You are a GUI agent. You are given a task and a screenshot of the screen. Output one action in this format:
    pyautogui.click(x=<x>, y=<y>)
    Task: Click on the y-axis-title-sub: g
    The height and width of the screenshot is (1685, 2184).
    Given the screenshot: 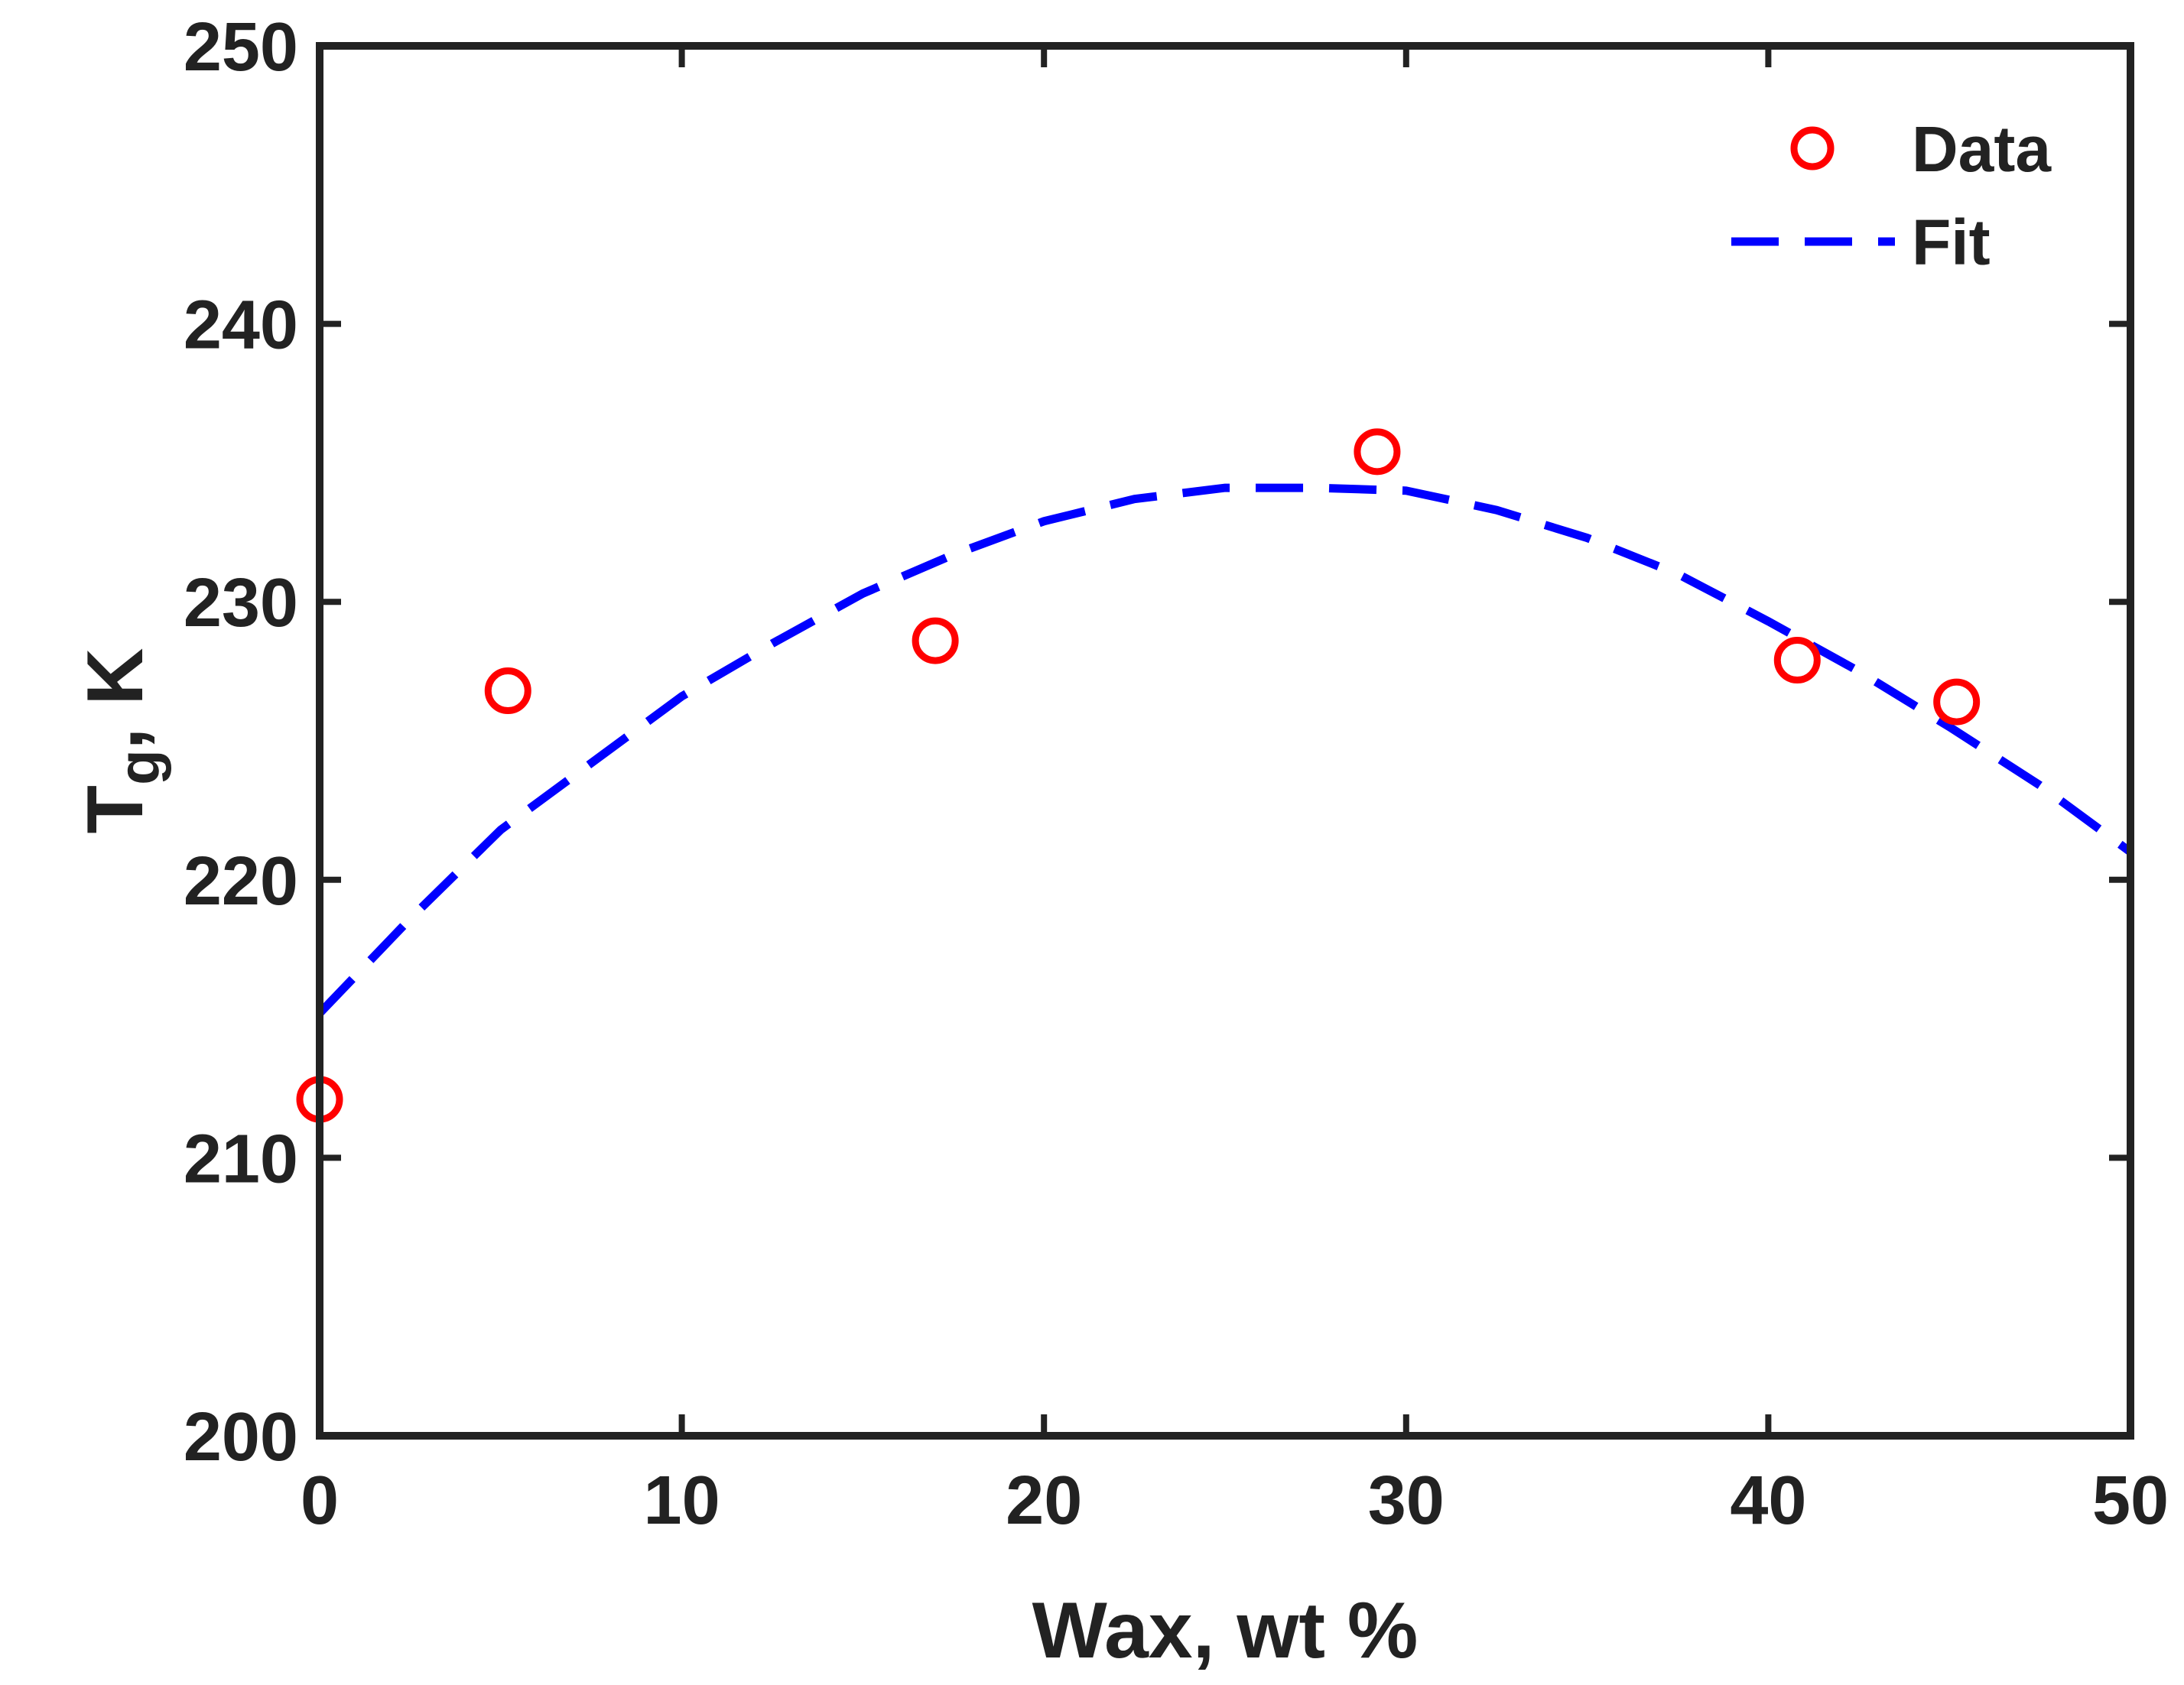 What is the action you would take?
    pyautogui.click(x=139, y=766)
    